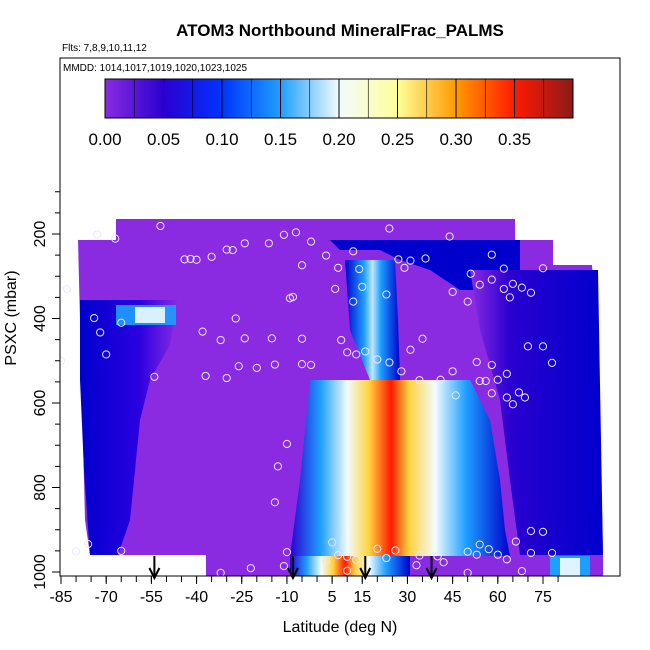 The image size is (650, 650). What do you see at coordinates (150, 315) in the screenshot?
I see `heatmap-south-blue-core` at bounding box center [150, 315].